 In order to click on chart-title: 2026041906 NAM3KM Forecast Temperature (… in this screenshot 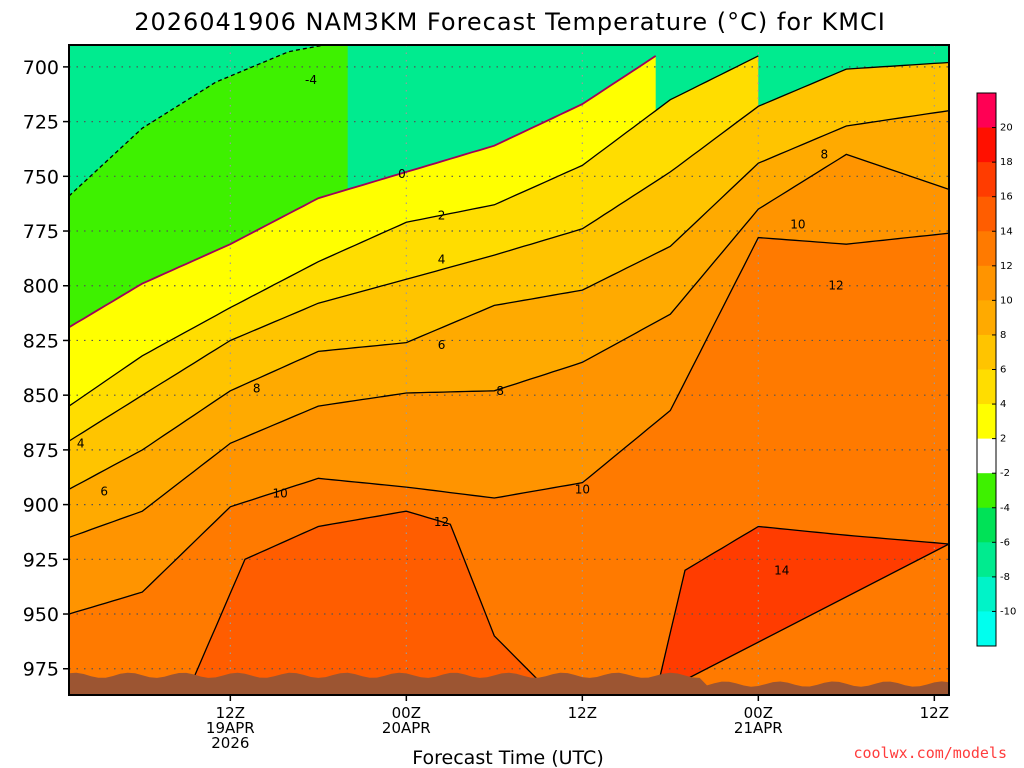, I will do `click(510, 22)`.